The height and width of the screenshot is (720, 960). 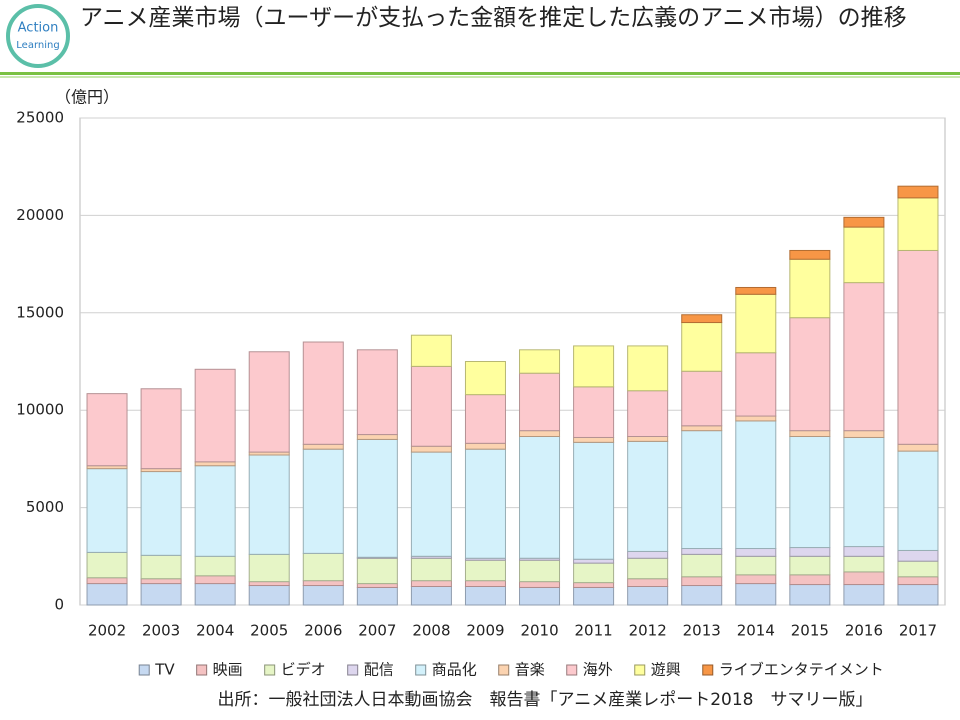 I want to click on title-rule, so click(x=480, y=77).